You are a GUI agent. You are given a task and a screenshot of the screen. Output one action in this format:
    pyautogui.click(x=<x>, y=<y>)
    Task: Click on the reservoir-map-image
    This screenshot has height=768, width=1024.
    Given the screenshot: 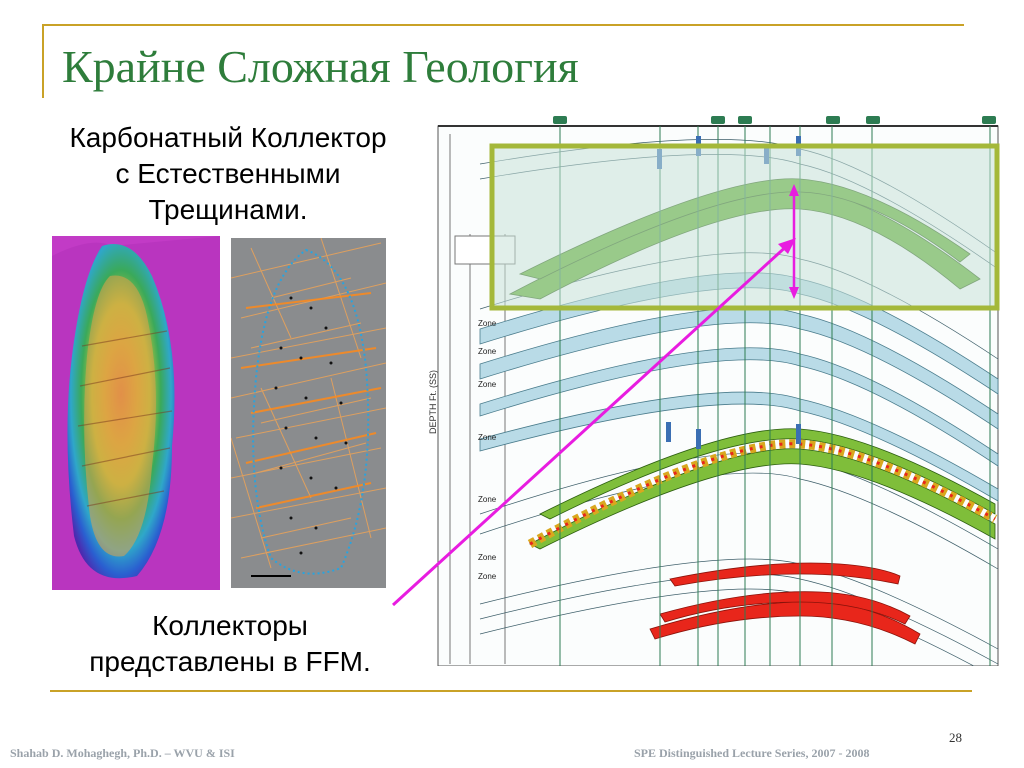 What is the action you would take?
    pyautogui.click(x=136, y=413)
    